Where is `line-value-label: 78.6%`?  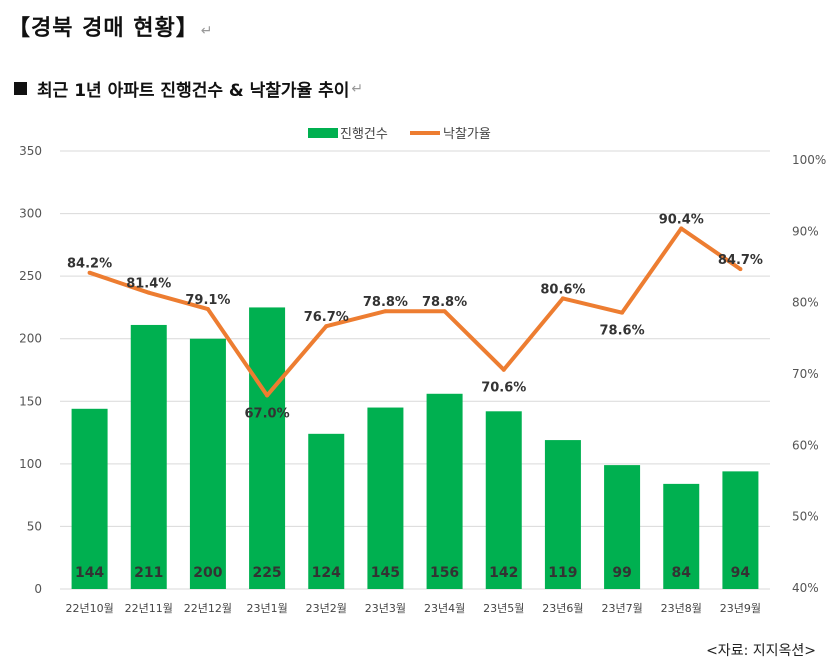
line-value-label: 78.6% is located at coordinates (622, 331).